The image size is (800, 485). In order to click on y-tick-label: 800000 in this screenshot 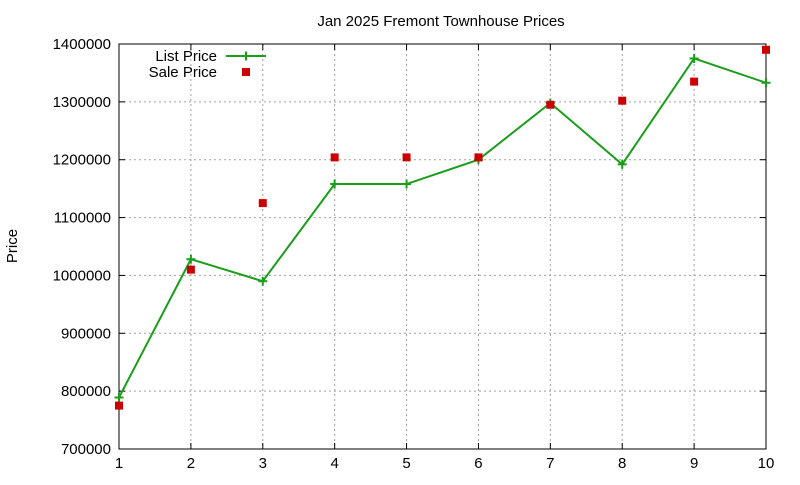, I will do `click(86, 391)`.